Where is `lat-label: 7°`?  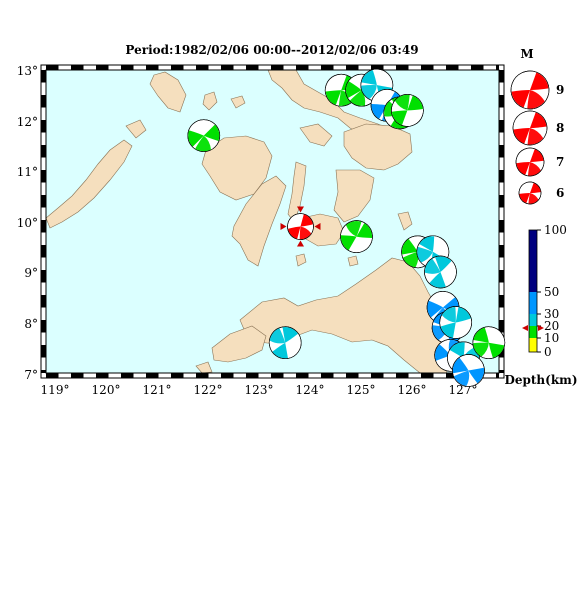
lat-label: 7° is located at coordinates (31, 375).